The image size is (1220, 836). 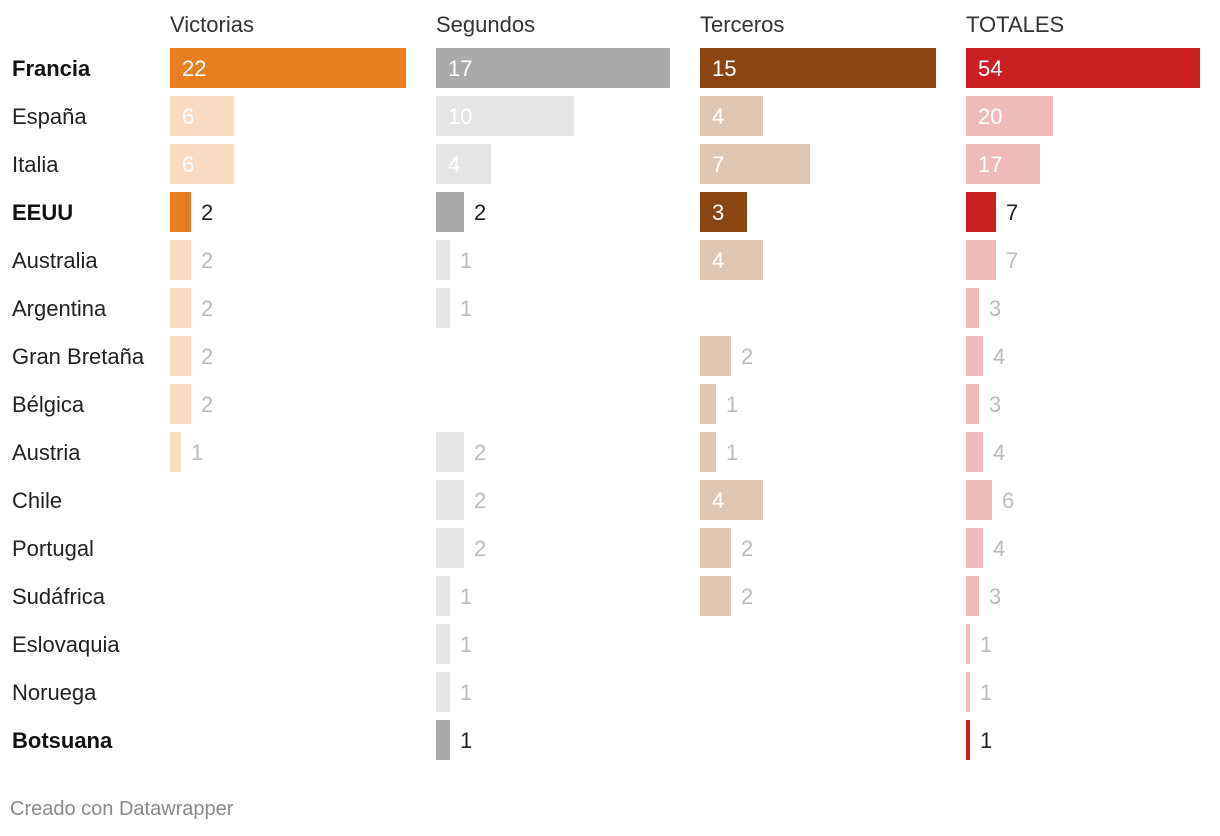 I want to click on value-label-segundos-chile: 2, so click(x=480, y=500).